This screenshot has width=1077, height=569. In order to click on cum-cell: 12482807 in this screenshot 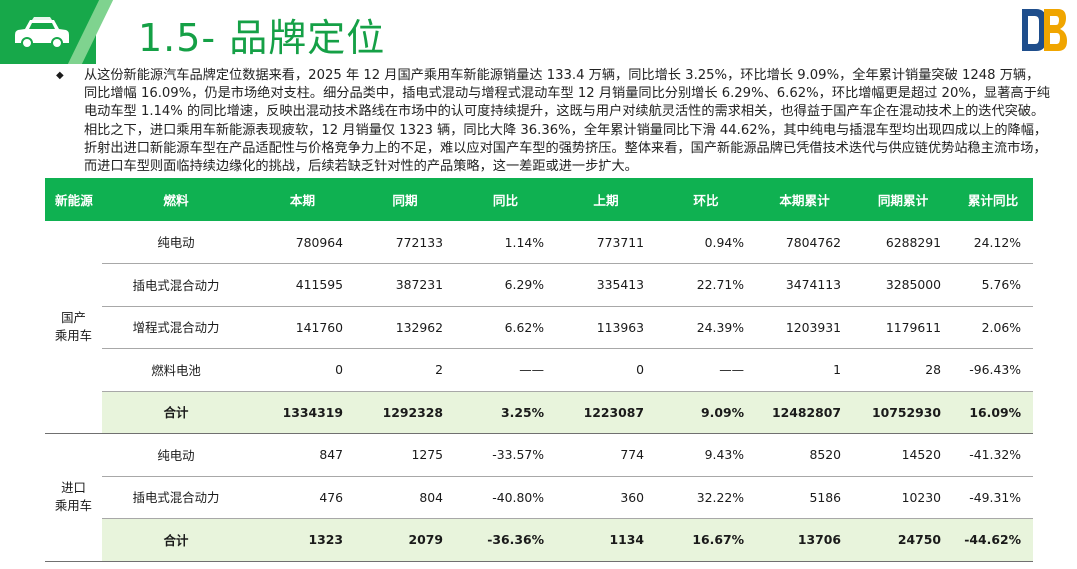, I will do `click(804, 412)`.